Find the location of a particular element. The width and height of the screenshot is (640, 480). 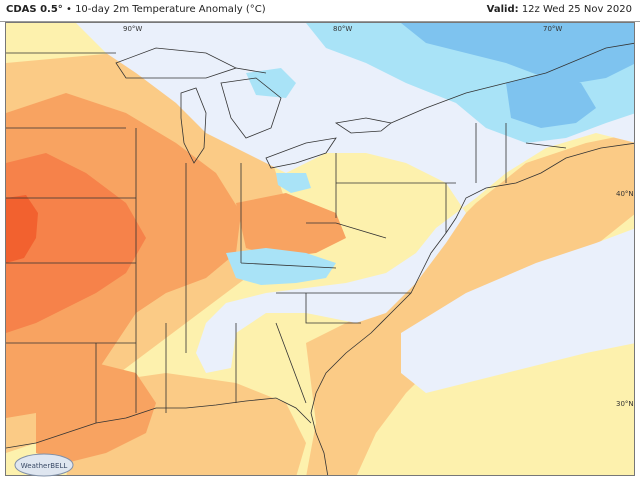

lon-label-70w: 70°W is located at coordinates (552, 29).